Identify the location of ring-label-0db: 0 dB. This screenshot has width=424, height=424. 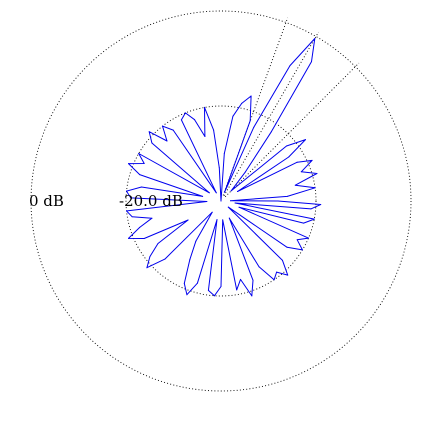
(46, 201).